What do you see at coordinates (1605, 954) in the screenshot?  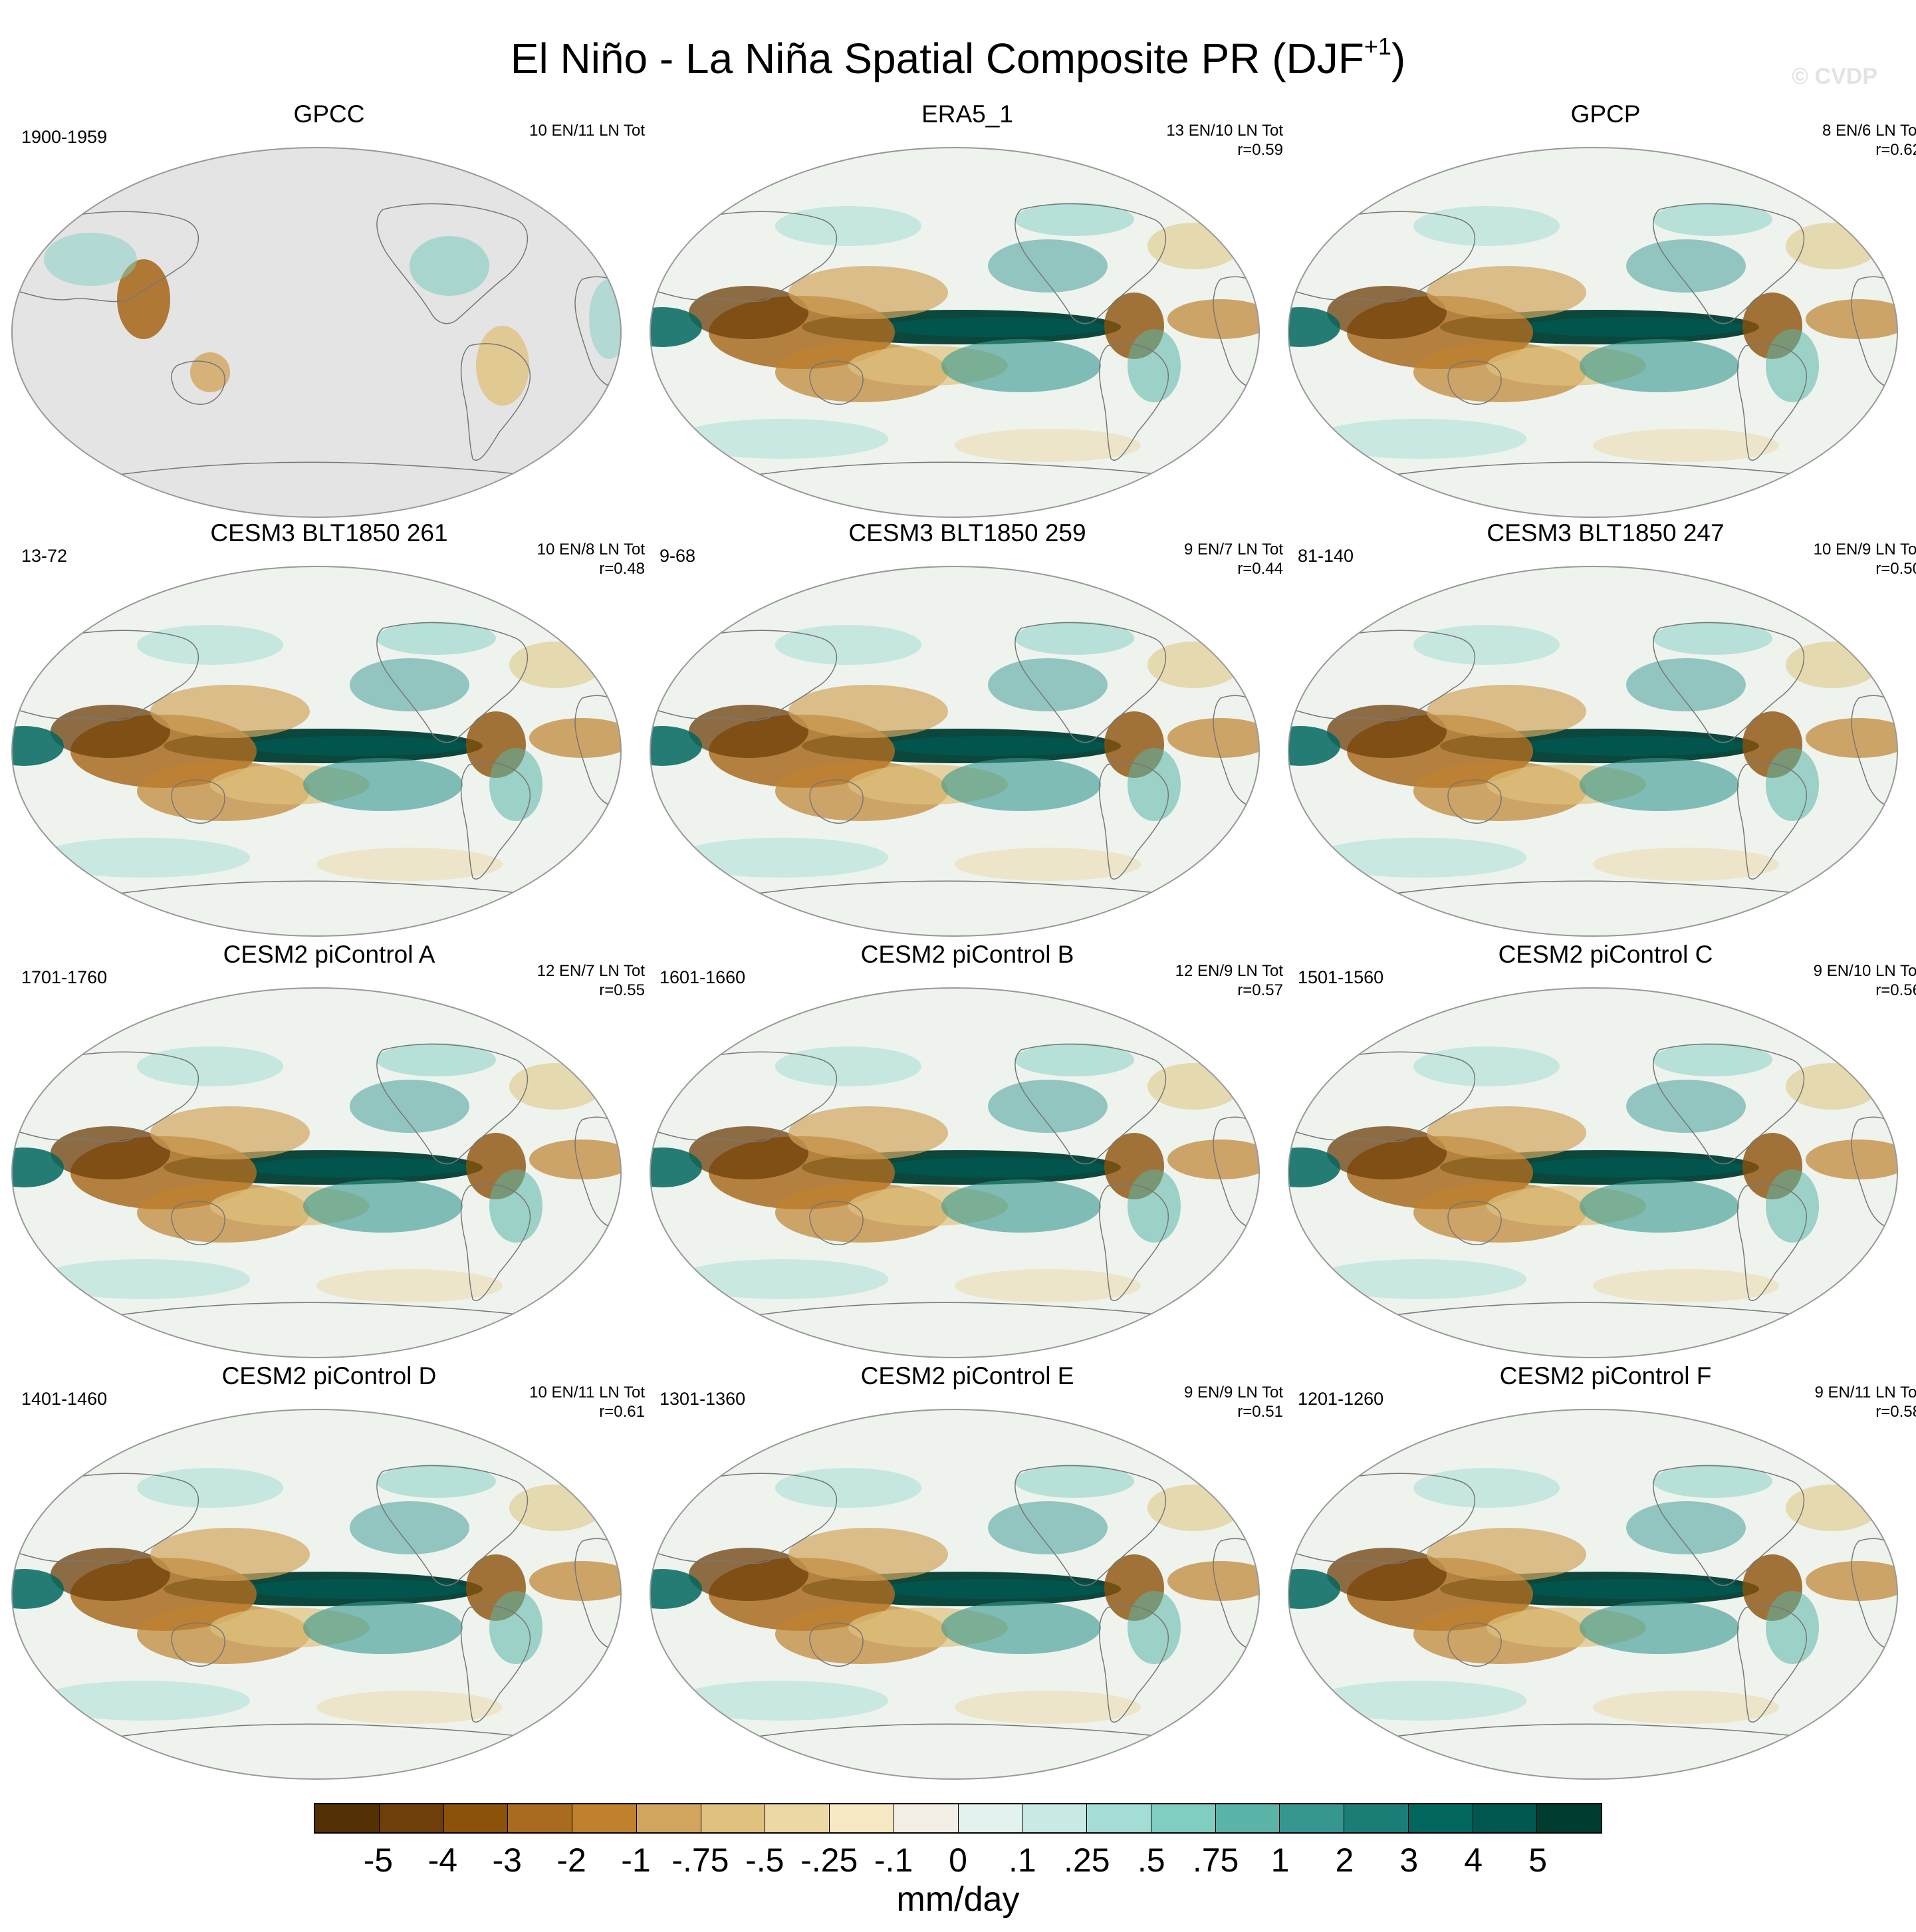 I see `panel-title: CESM2 piControl C` at bounding box center [1605, 954].